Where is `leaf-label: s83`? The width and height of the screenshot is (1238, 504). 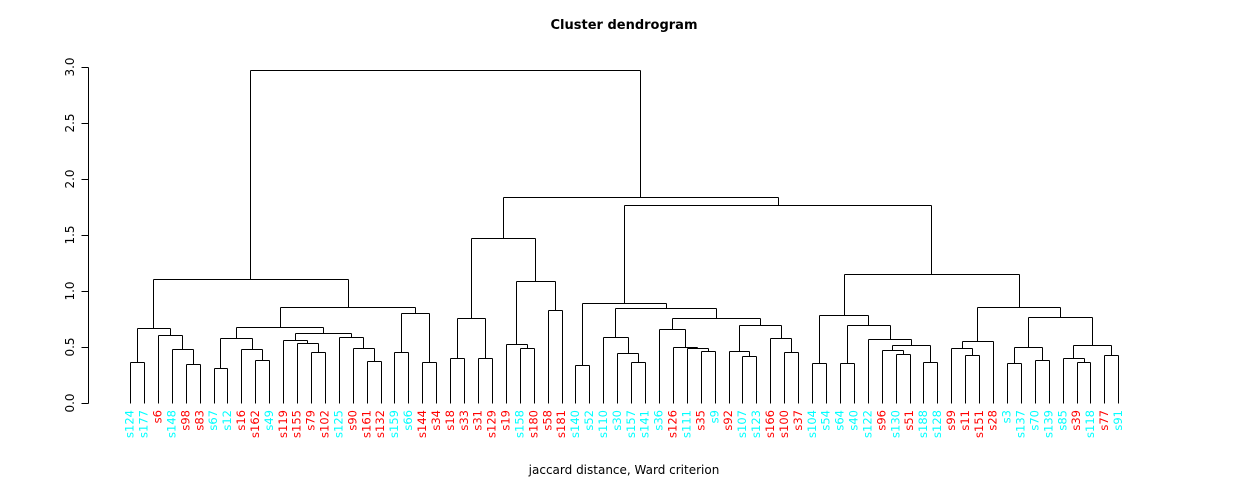 leaf-label: s83 is located at coordinates (199, 420).